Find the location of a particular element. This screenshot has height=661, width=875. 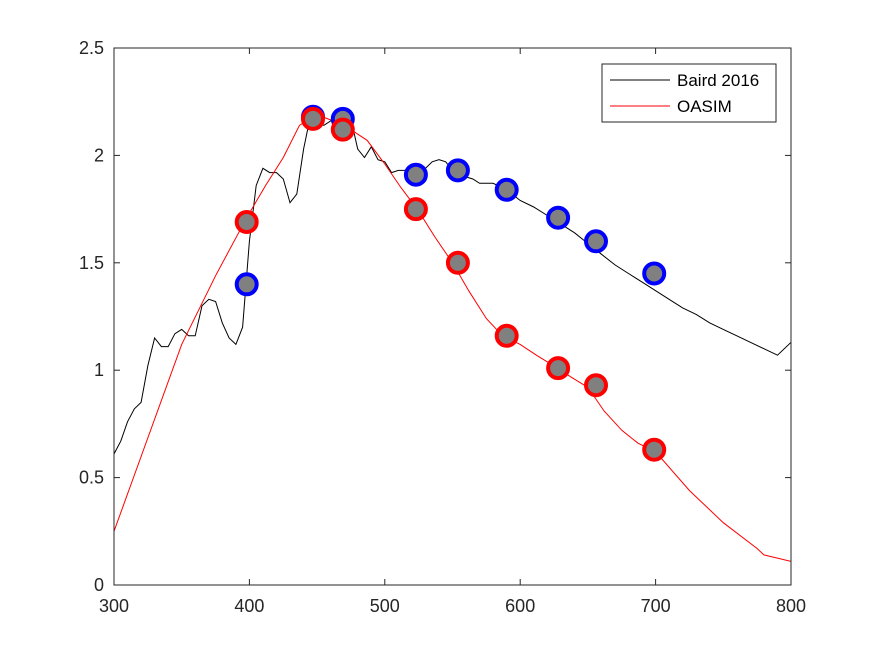

x-tick-label: 500 is located at coordinates (385, 606).